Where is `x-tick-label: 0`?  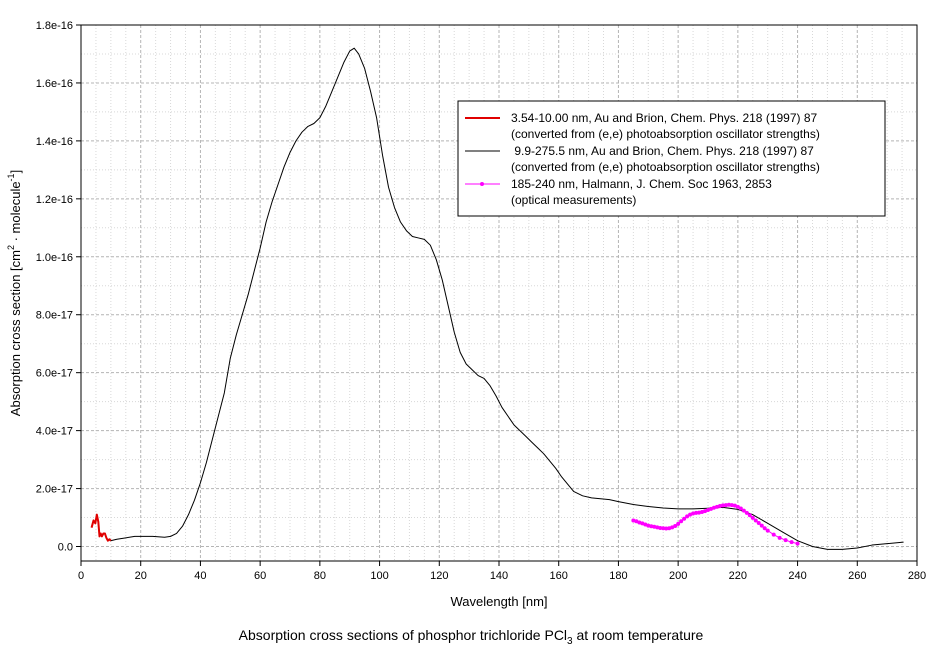
x-tick-label: 0 is located at coordinates (81, 576).